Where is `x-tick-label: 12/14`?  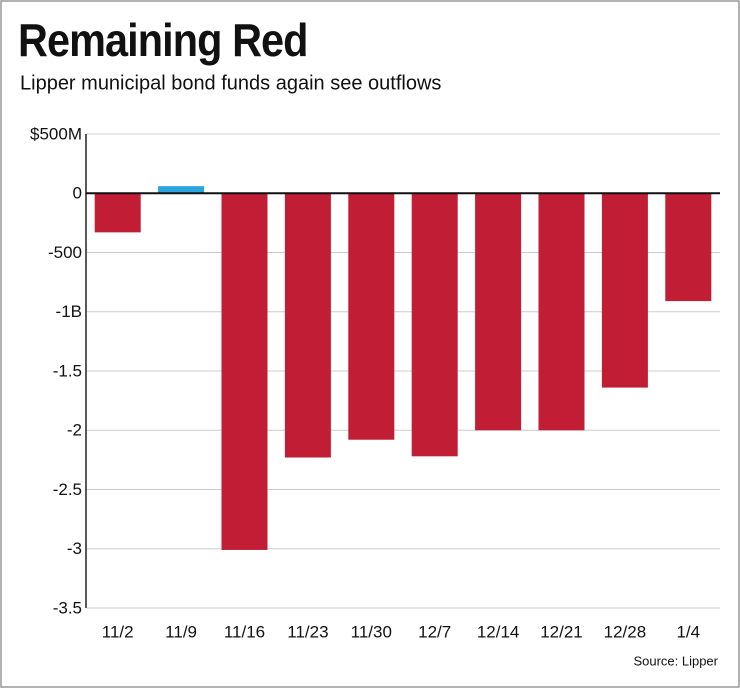 x-tick-label: 12/14 is located at coordinates (498, 631).